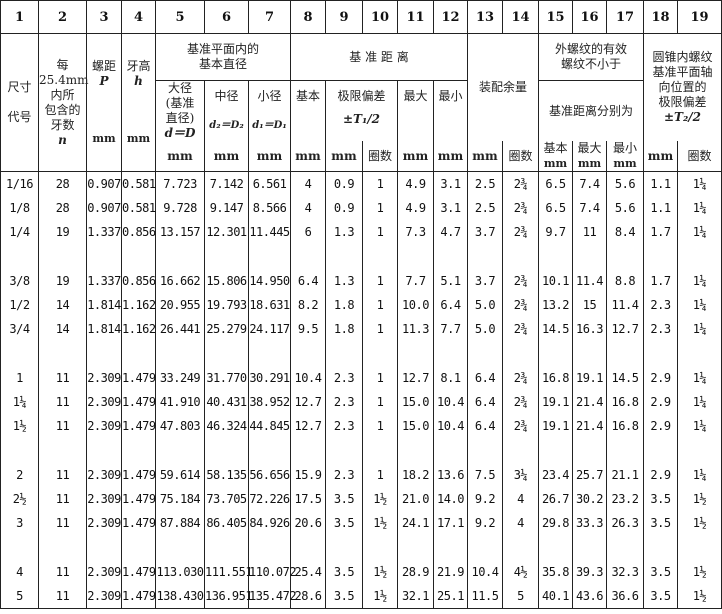  I want to click on table-cell: 24.117, so click(269, 329).